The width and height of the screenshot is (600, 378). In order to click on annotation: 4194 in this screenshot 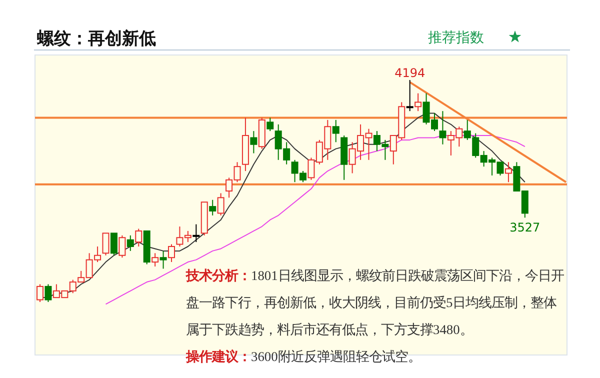, I will do `click(410, 73)`.